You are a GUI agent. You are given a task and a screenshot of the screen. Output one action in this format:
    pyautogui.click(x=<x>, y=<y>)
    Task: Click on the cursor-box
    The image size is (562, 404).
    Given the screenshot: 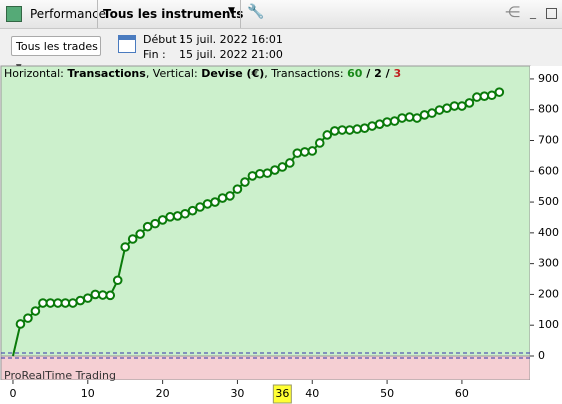 What is the action you would take?
    pyautogui.click(x=282, y=394)
    